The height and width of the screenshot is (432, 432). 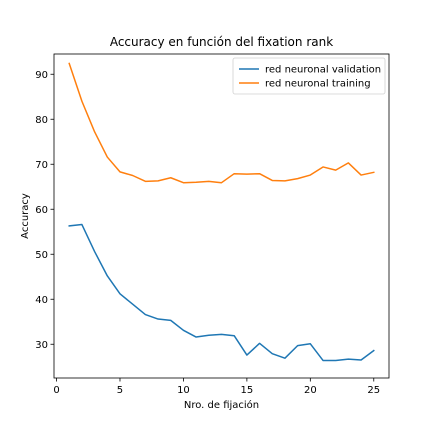 I want to click on legend-box, so click(x=309, y=76).